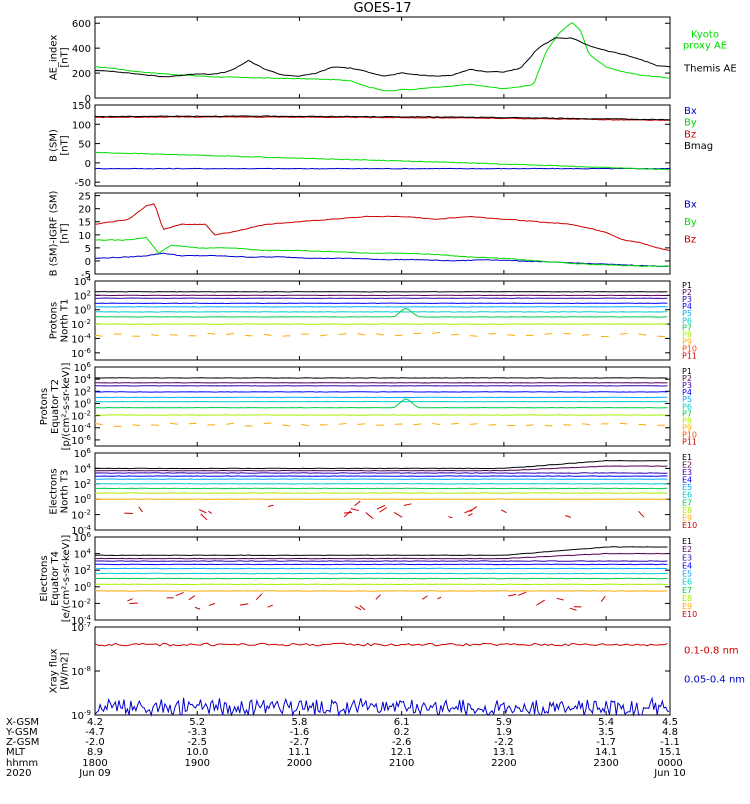 The image size is (750, 804). What do you see at coordinates (690, 134) in the screenshot?
I see `legend-bz: Bz` at bounding box center [690, 134].